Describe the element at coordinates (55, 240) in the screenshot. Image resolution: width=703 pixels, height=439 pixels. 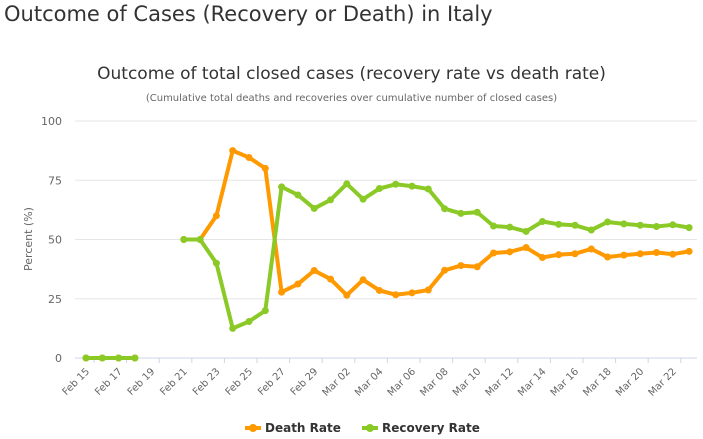
I see `y-tick-label: 50` at that location.